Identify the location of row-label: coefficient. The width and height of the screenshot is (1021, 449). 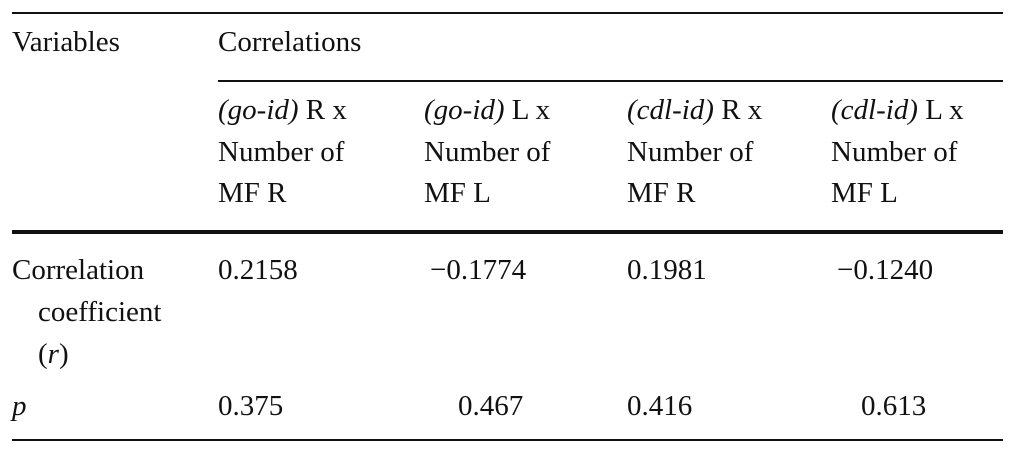
(100, 312).